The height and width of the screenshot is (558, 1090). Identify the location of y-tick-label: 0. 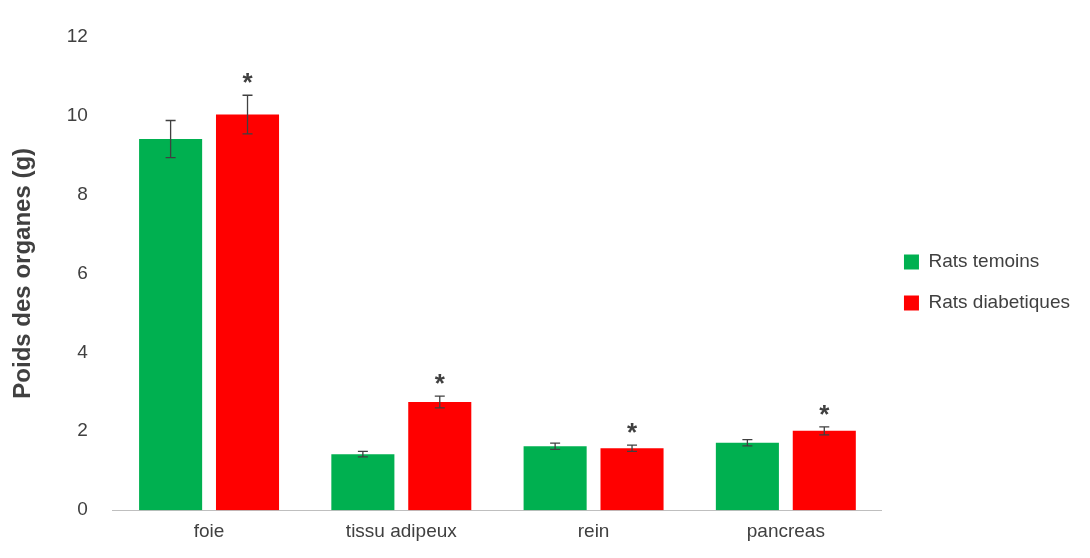
(82, 509).